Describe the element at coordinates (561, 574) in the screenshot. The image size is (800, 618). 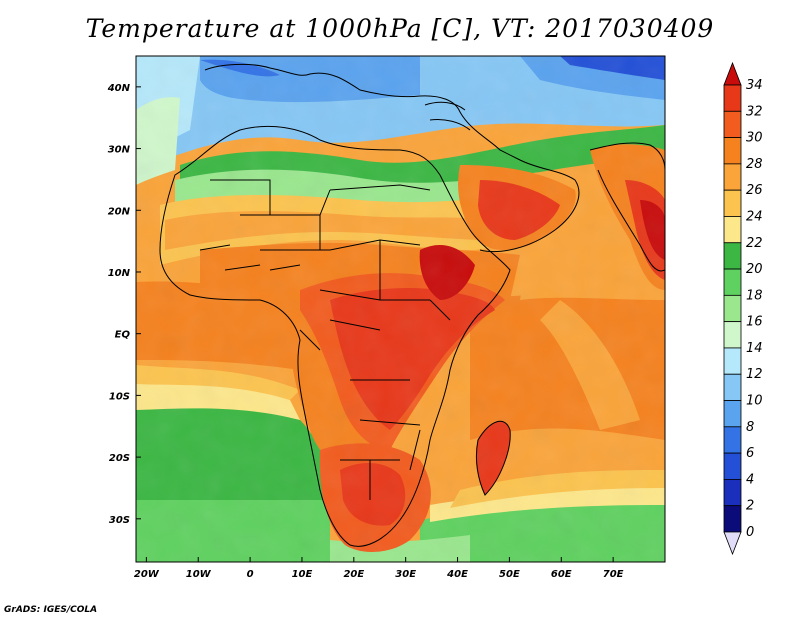
I see `lon-tick-label: 60E` at that location.